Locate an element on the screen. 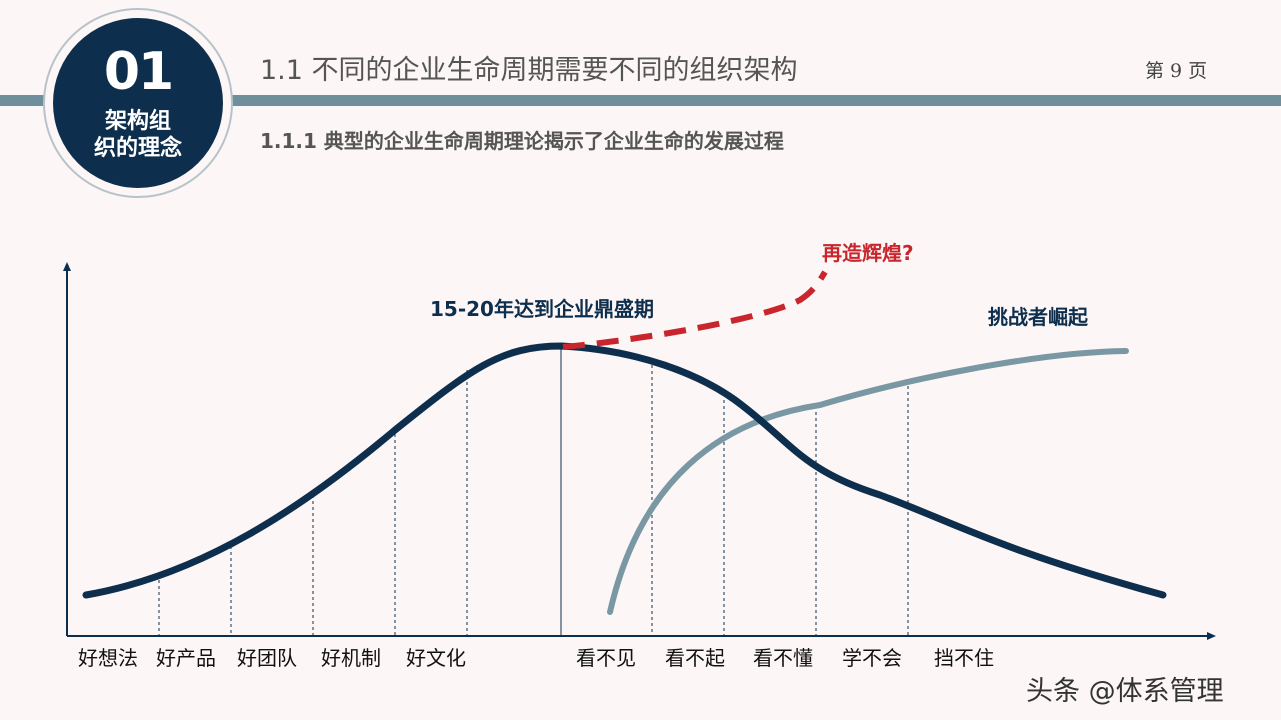 Image resolution: width=1281 pixels, height=720 pixels. stage-good-idea: 好想法 is located at coordinates (108, 658).